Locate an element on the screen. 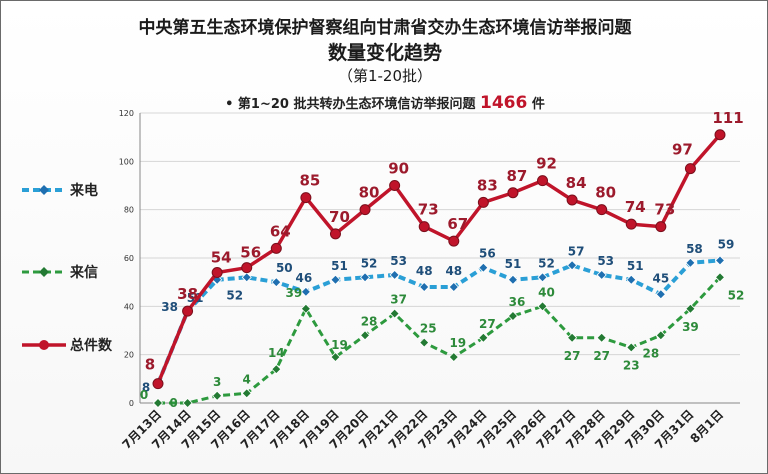 The width and height of the screenshot is (768, 474). data-label-total: 67 is located at coordinates (457, 224).